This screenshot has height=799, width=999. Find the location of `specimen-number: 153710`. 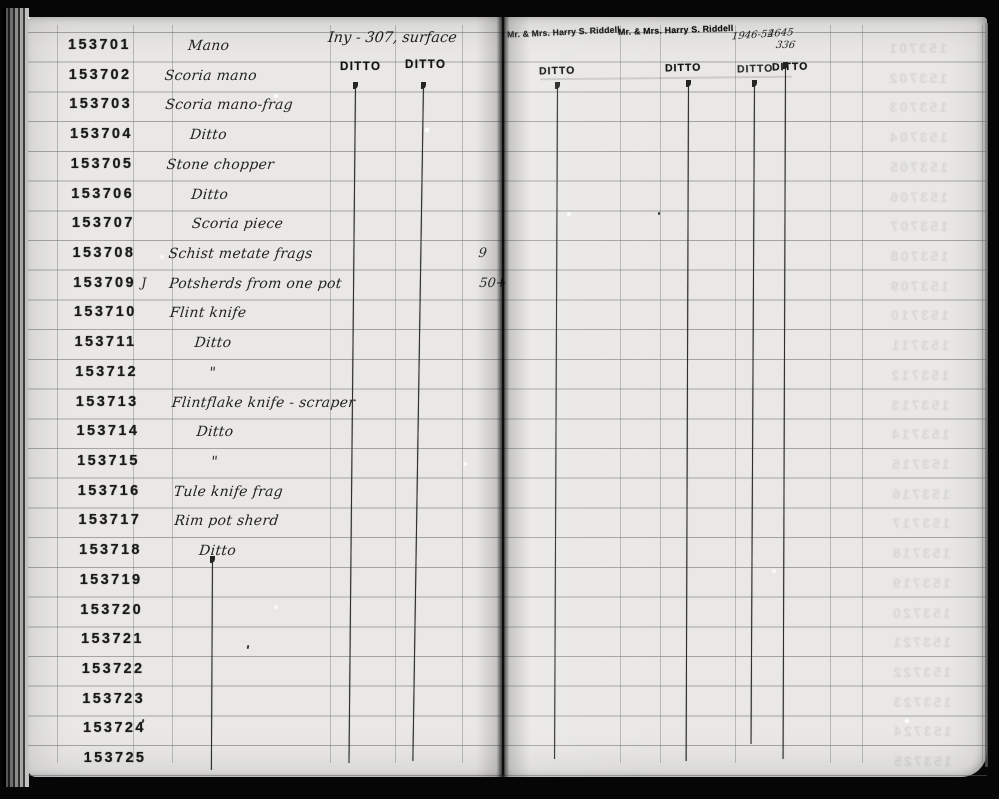

specimen-number: 153710 is located at coordinates (105, 312).